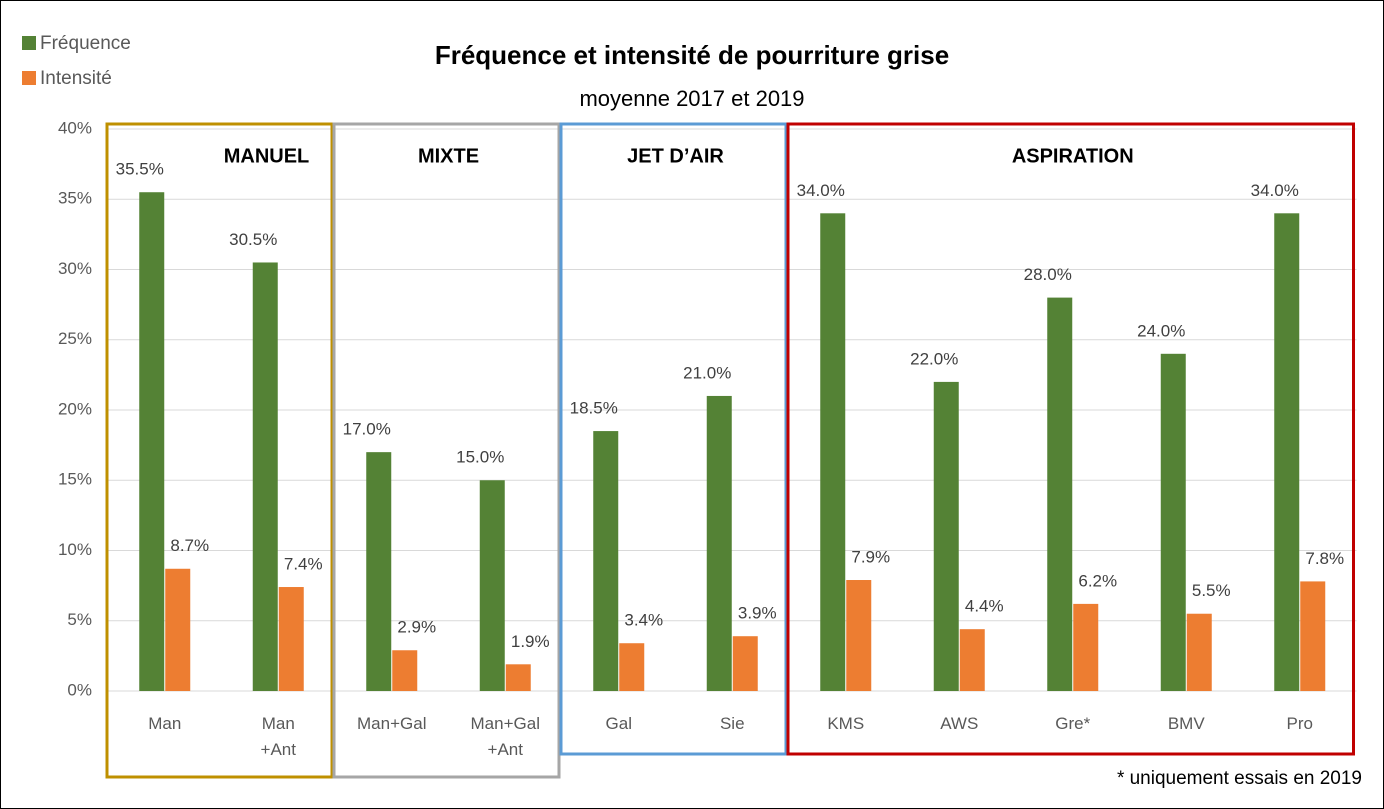  What do you see at coordinates (79, 619) in the screenshot?
I see `y-tick-label: 5%` at bounding box center [79, 619].